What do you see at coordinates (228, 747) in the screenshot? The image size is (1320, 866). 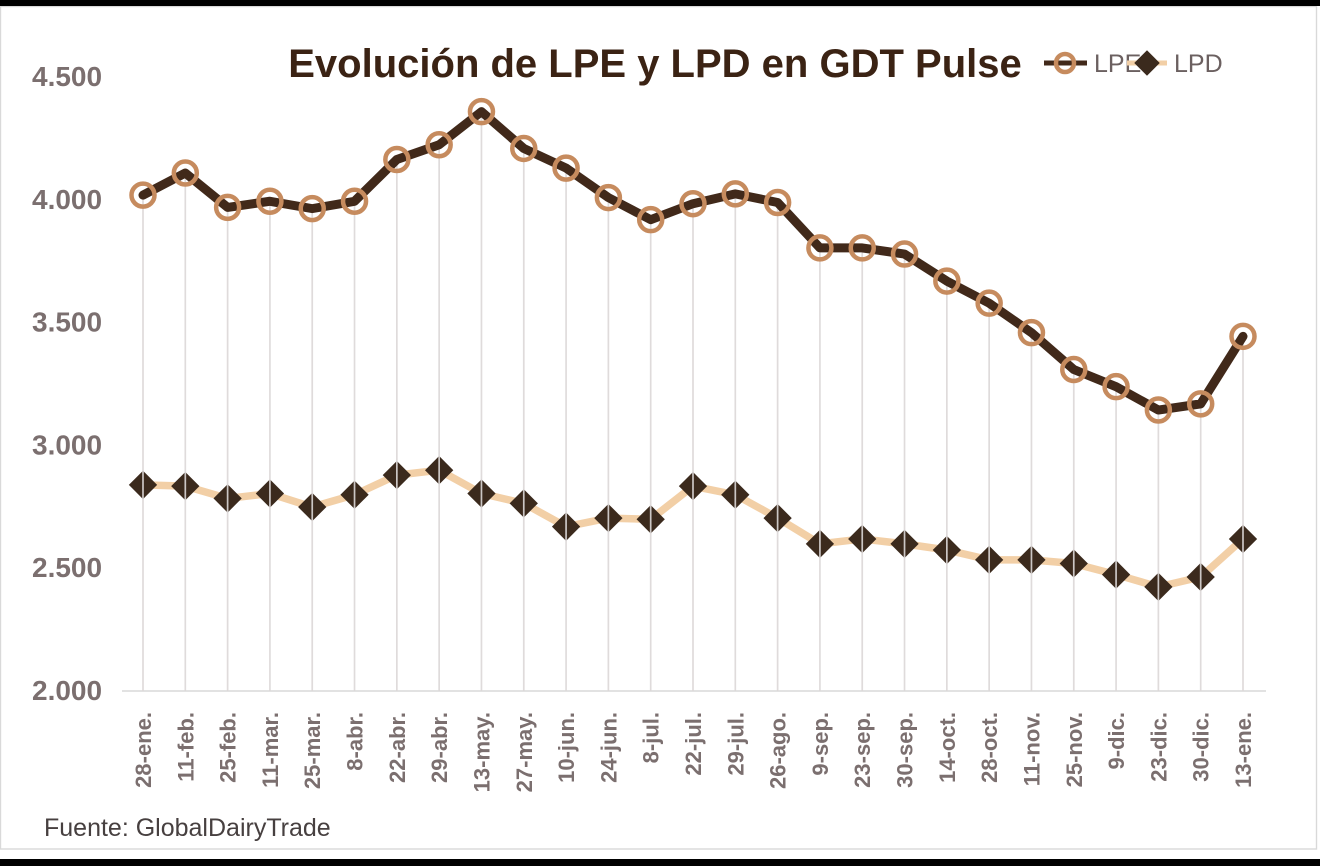 I see `x-tick-label: 25-feb.` at bounding box center [228, 747].